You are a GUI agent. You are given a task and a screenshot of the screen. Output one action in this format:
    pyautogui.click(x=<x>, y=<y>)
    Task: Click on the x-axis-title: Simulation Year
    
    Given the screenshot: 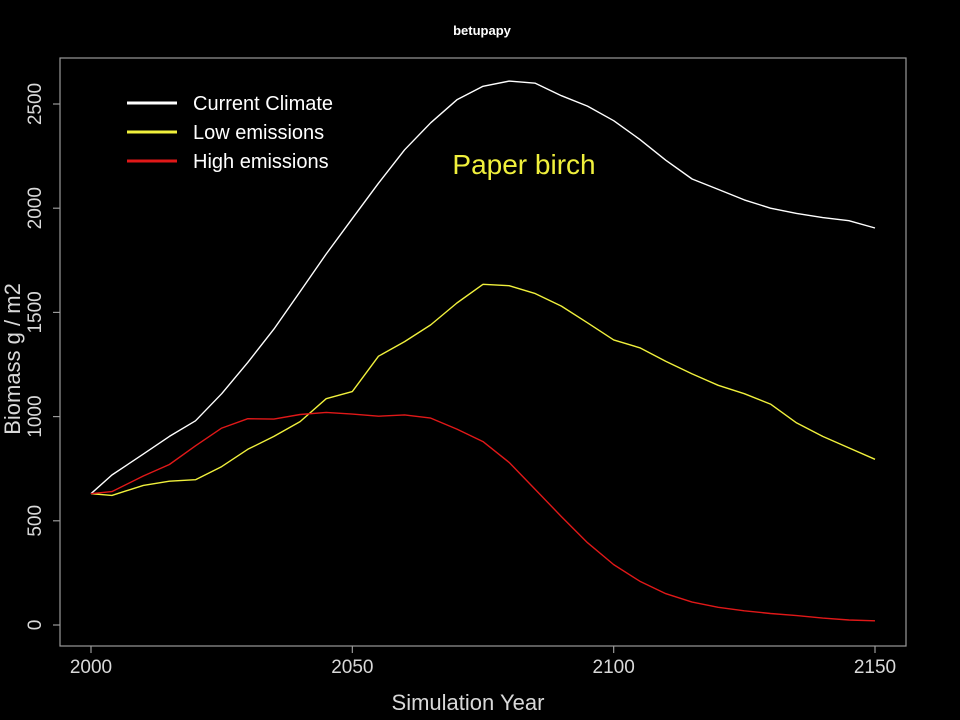 What is the action you would take?
    pyautogui.click(x=468, y=702)
    